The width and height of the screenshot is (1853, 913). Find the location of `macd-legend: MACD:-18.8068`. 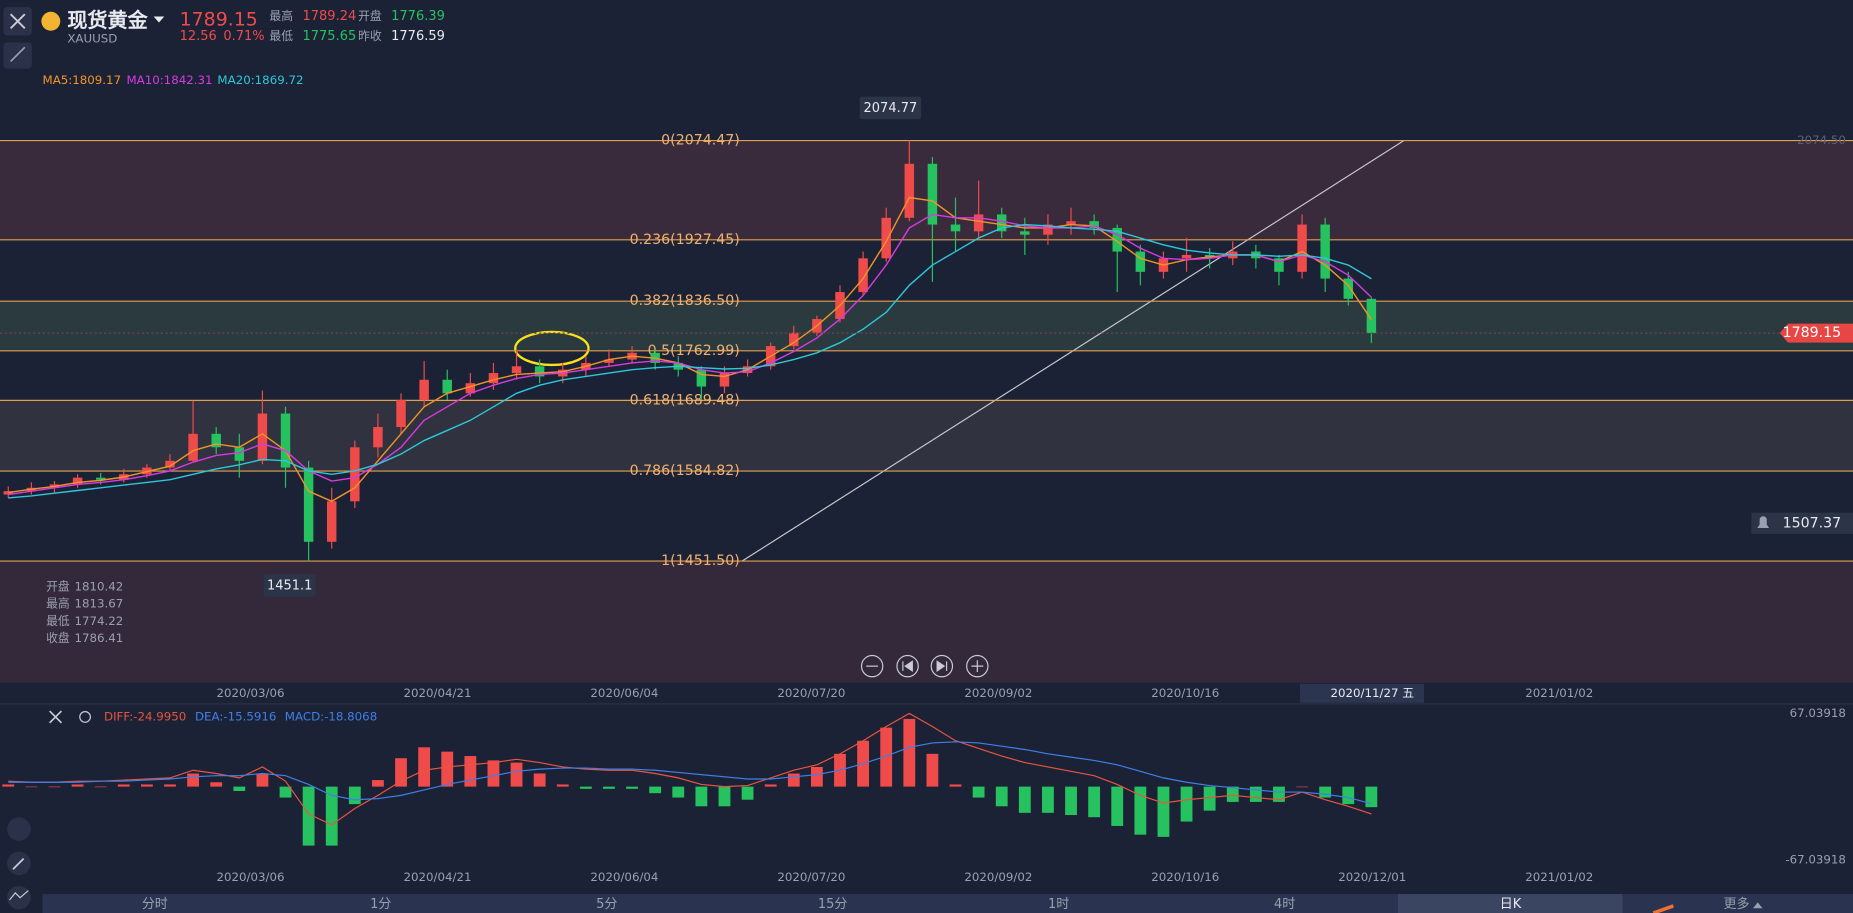

macd-legend: MACD:-18.8068 is located at coordinates (331, 716).